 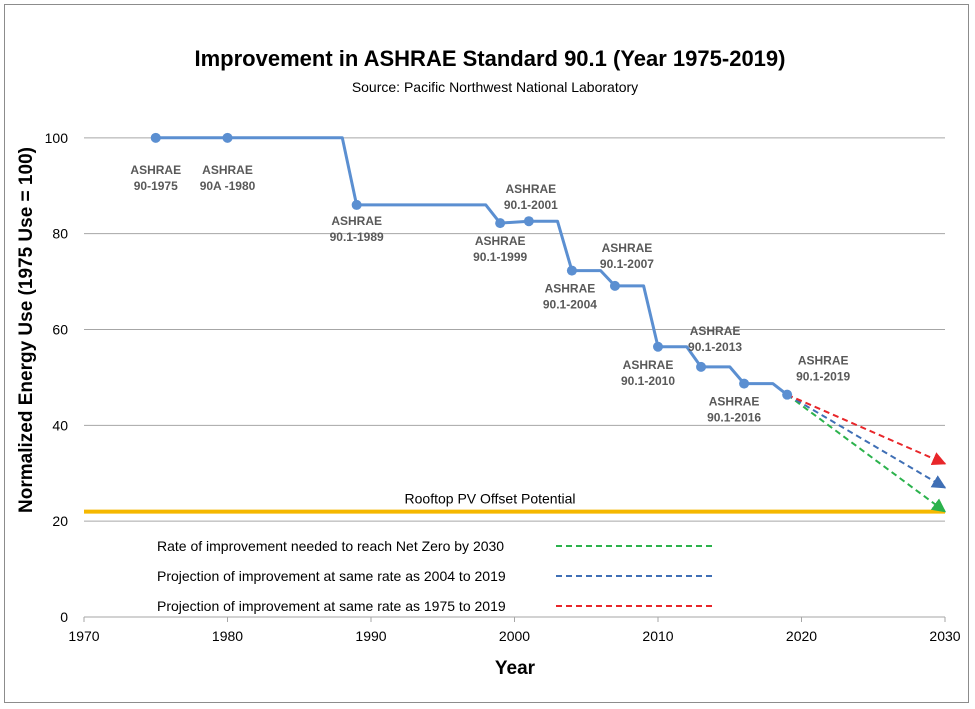 I want to click on marker-label: ASHRAE 90.1-2001, so click(x=531, y=197).